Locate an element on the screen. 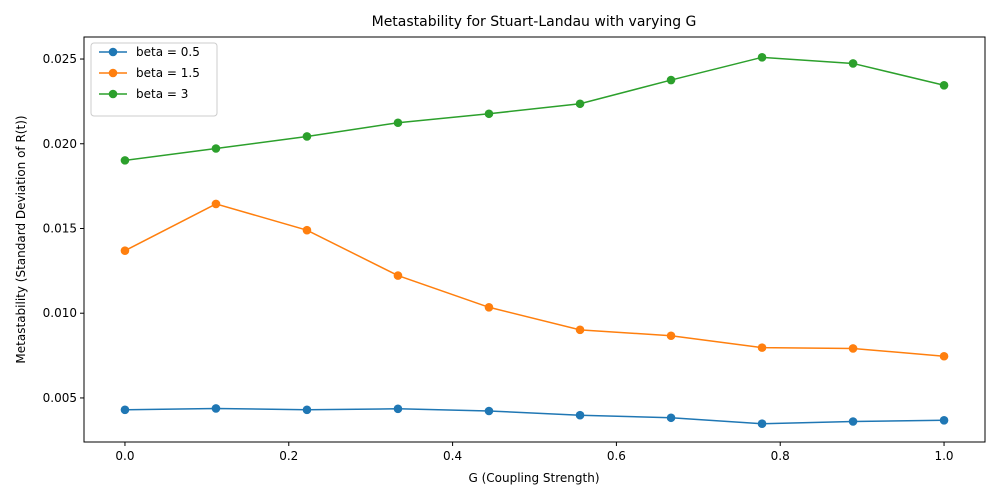  x-tick-label: 0.2 is located at coordinates (288, 456).